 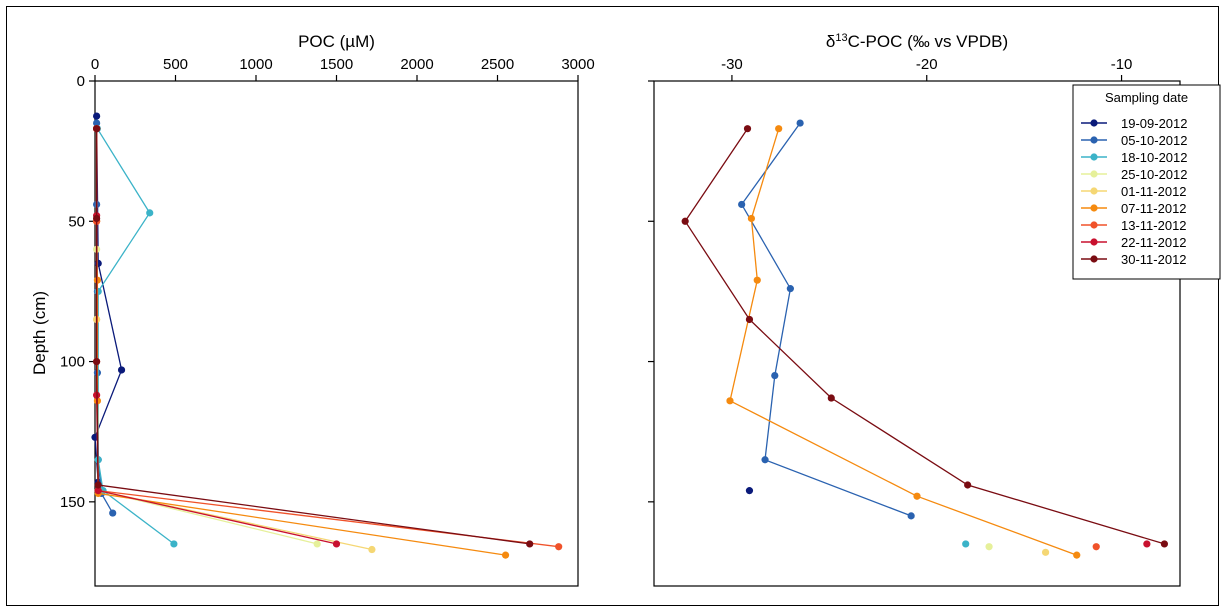 I want to click on legend-item: 07-11-2012, so click(x=1134, y=208).